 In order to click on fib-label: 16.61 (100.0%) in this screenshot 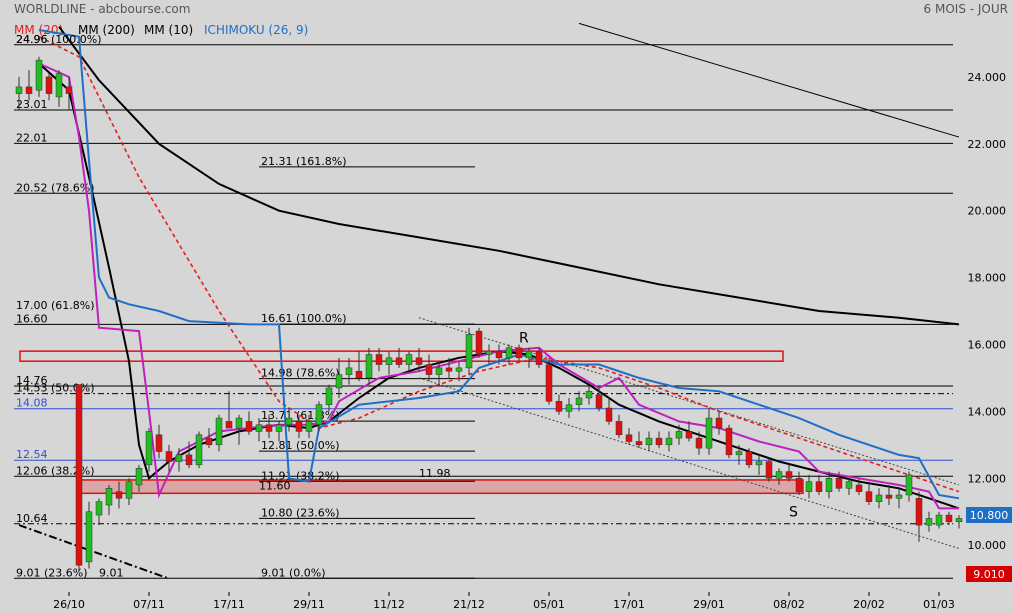, I will do `click(304, 318)`.